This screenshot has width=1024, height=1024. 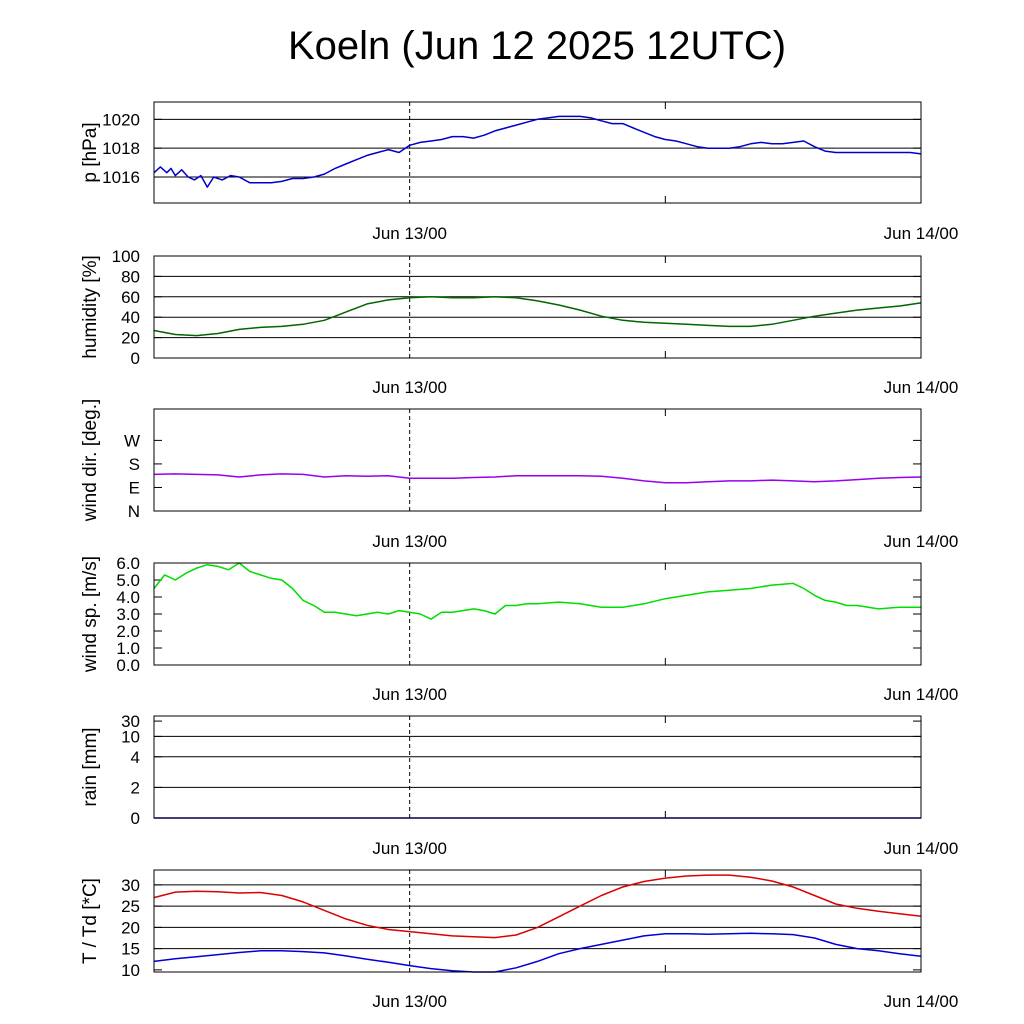 I want to click on y-tick-label: 2.0, so click(x=128, y=631).